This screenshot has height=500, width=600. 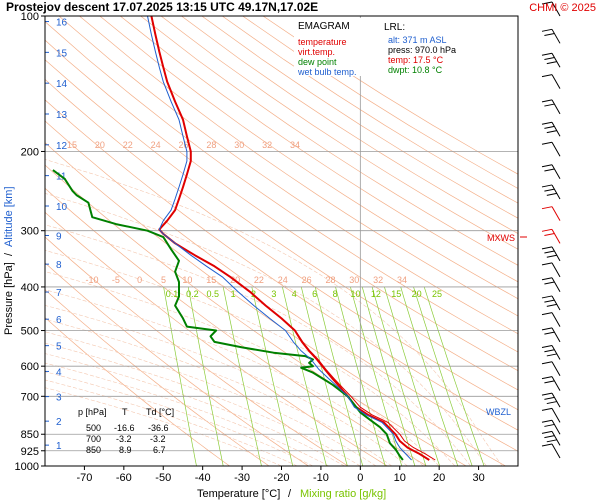 What do you see at coordinates (116, 280) in the screenshot?
I see `mixing-ratio-label: -5` at bounding box center [116, 280].